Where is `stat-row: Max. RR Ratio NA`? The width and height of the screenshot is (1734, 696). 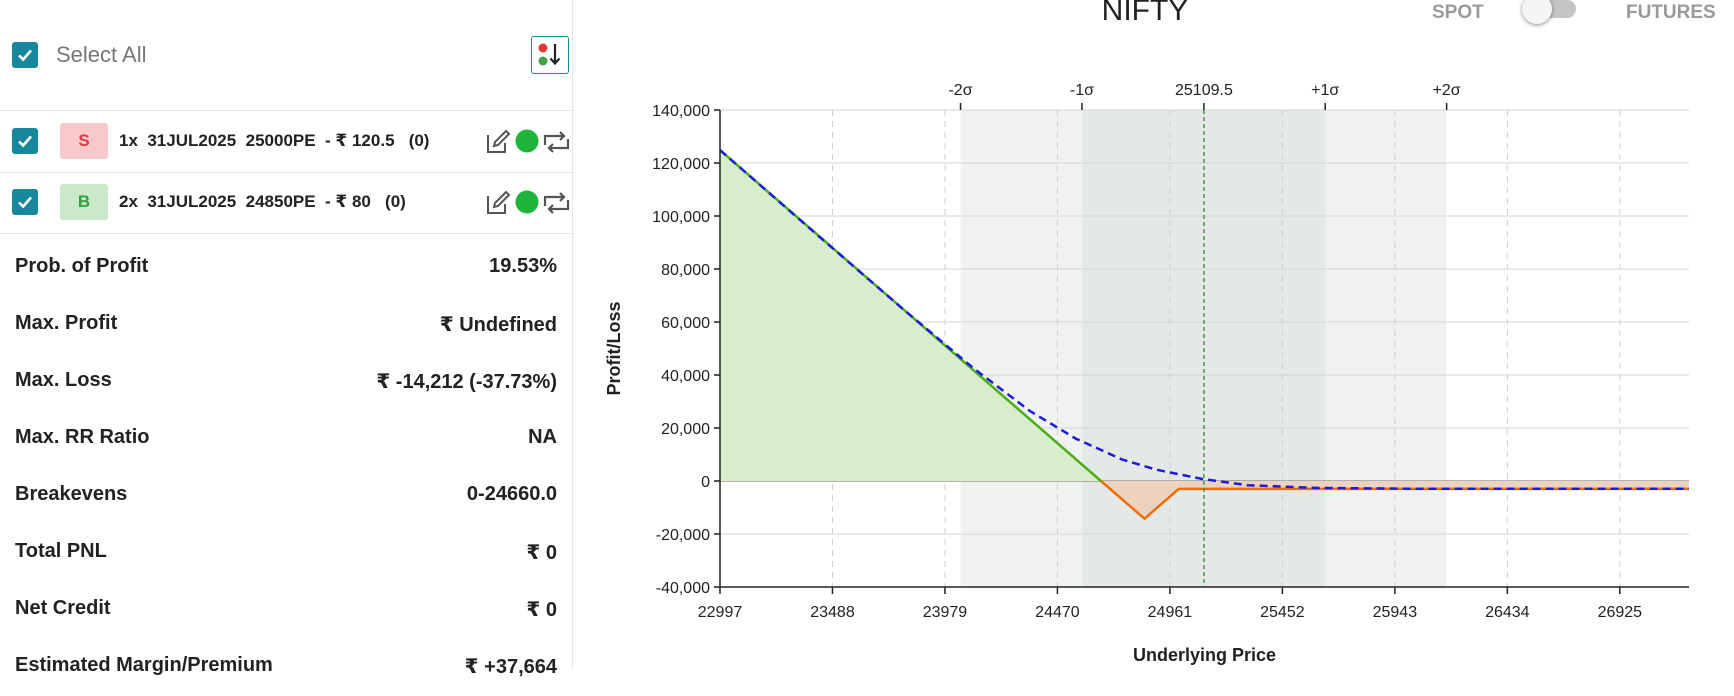 stat-row: Max. RR Ratio NA is located at coordinates (286, 439).